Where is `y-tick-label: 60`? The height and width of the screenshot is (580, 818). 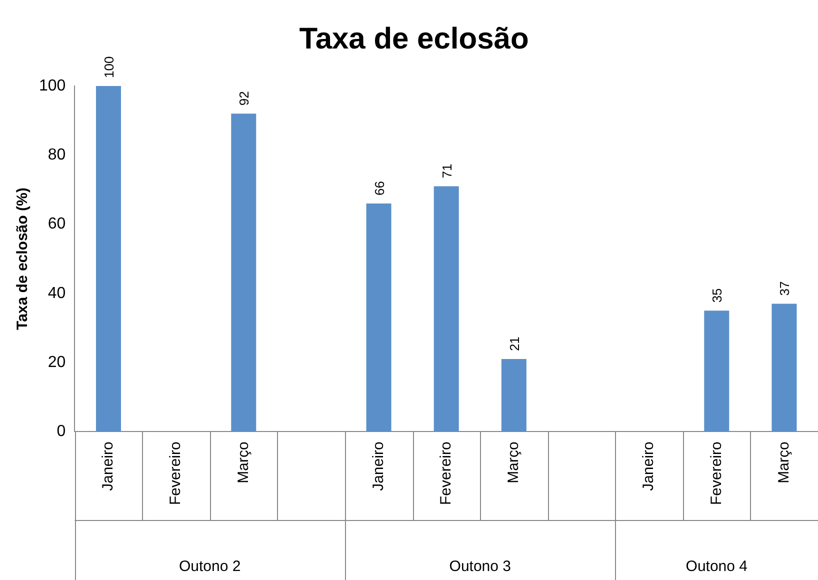 y-tick-label: 60 is located at coordinates (57, 224).